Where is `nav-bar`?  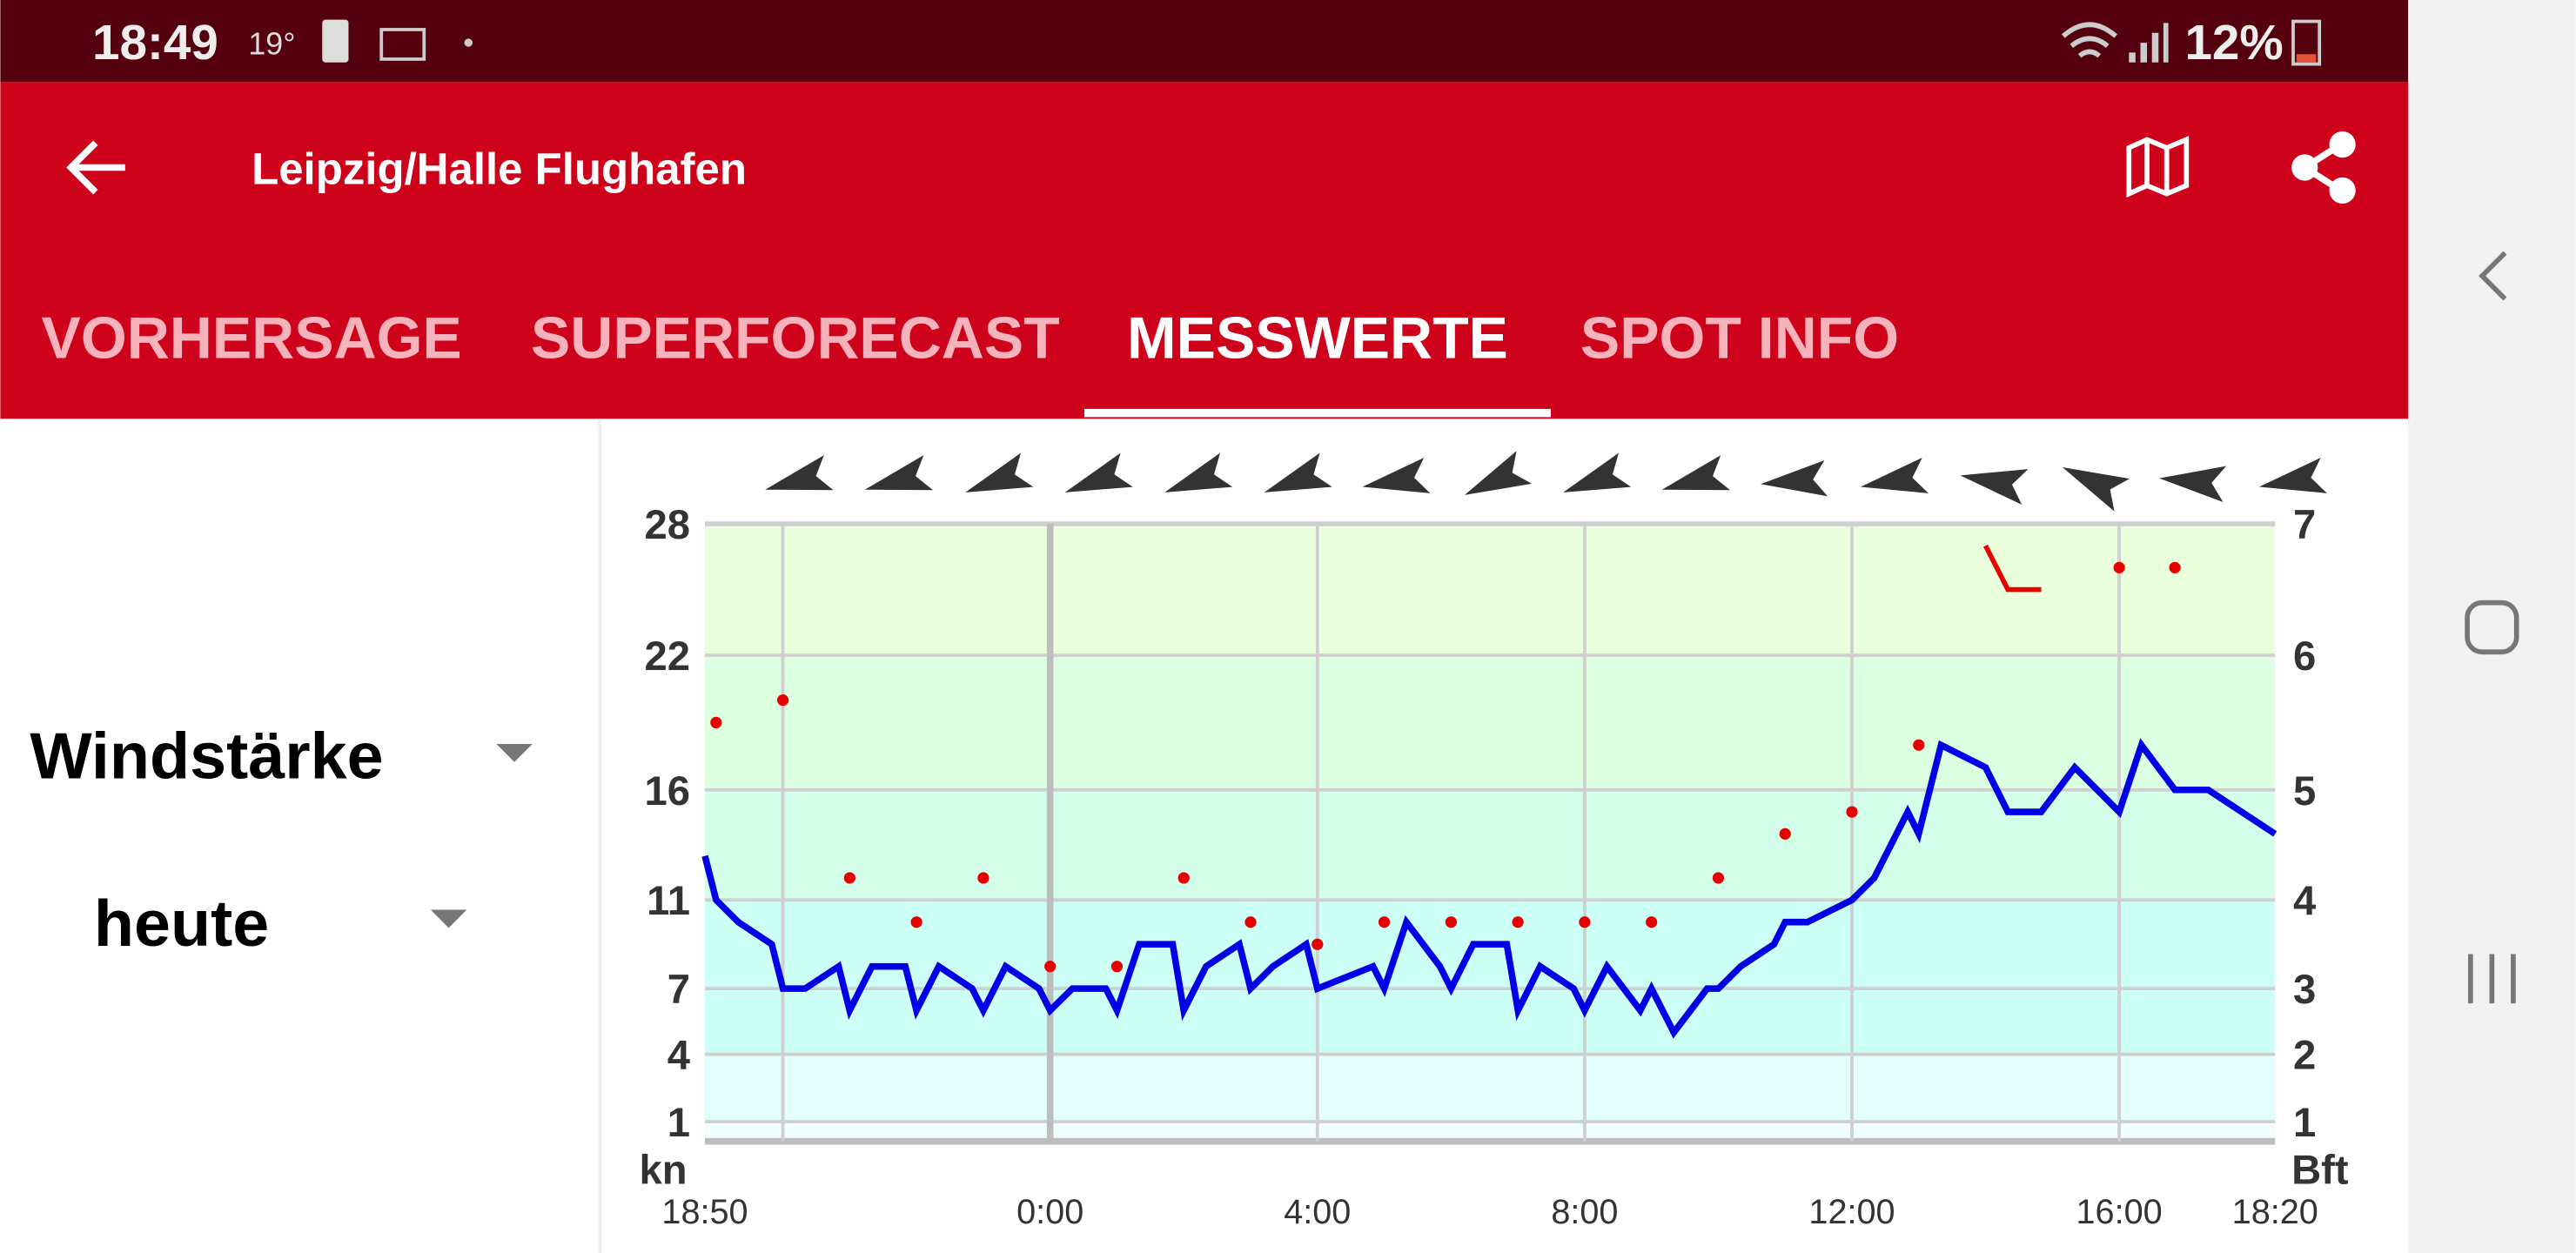 nav-bar is located at coordinates (2492, 626).